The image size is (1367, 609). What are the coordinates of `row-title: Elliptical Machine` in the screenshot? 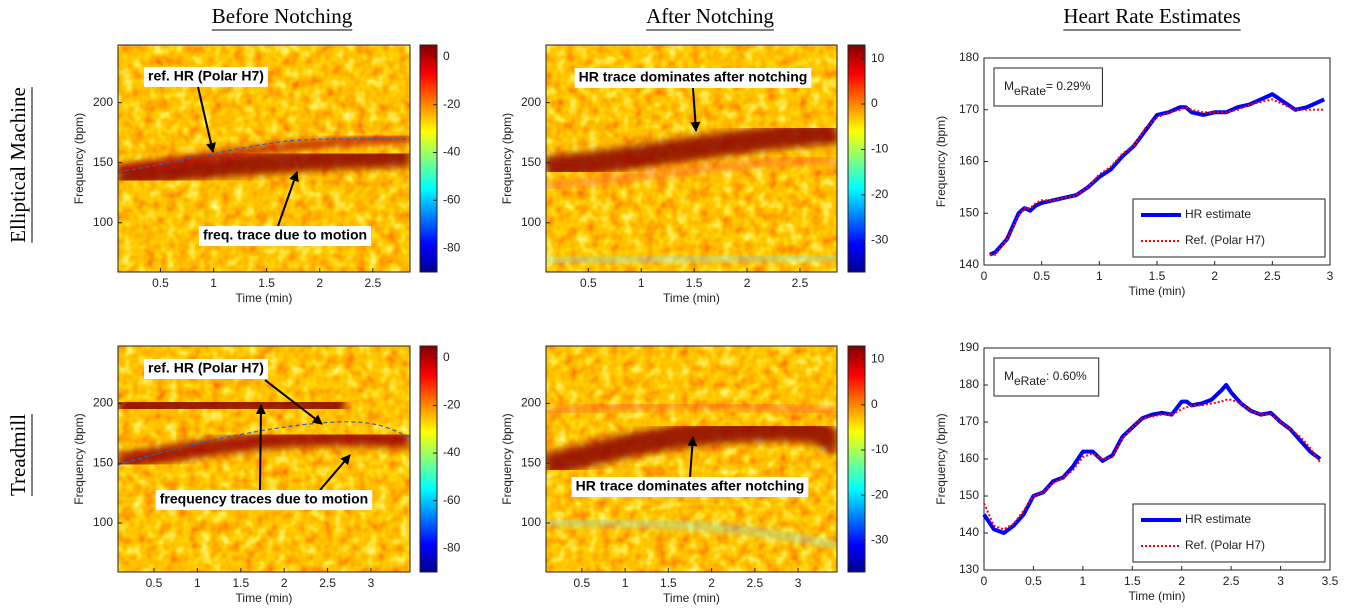 It's located at (18, 165).